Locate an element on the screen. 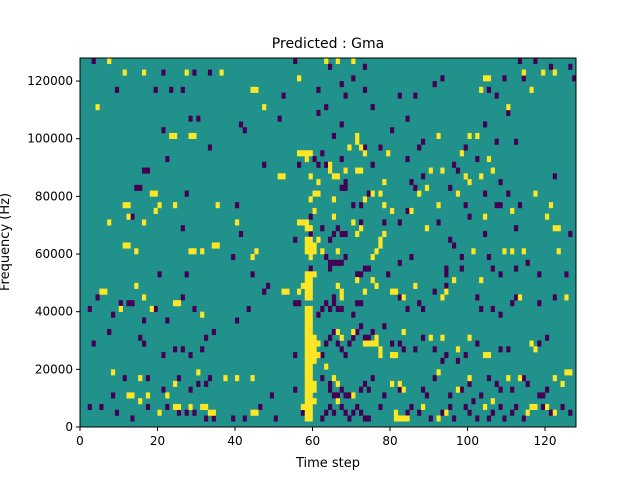  y-tick-label: 20000 is located at coordinates (54, 369).